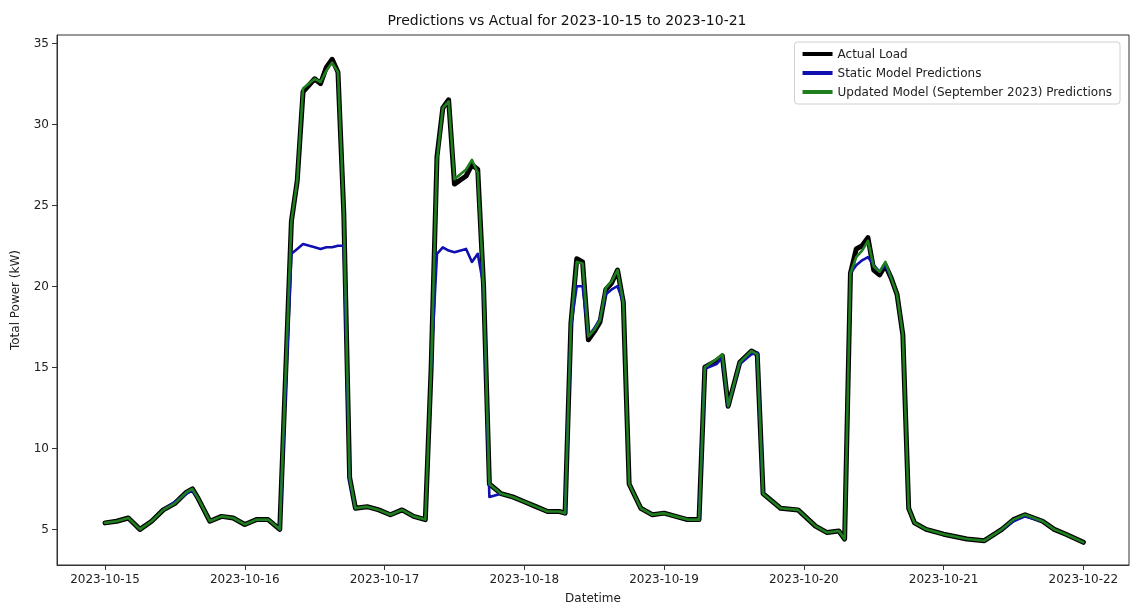 This screenshot has width=1134, height=609. I want to click on x-tick-label: 2023-10-19, so click(664, 579).